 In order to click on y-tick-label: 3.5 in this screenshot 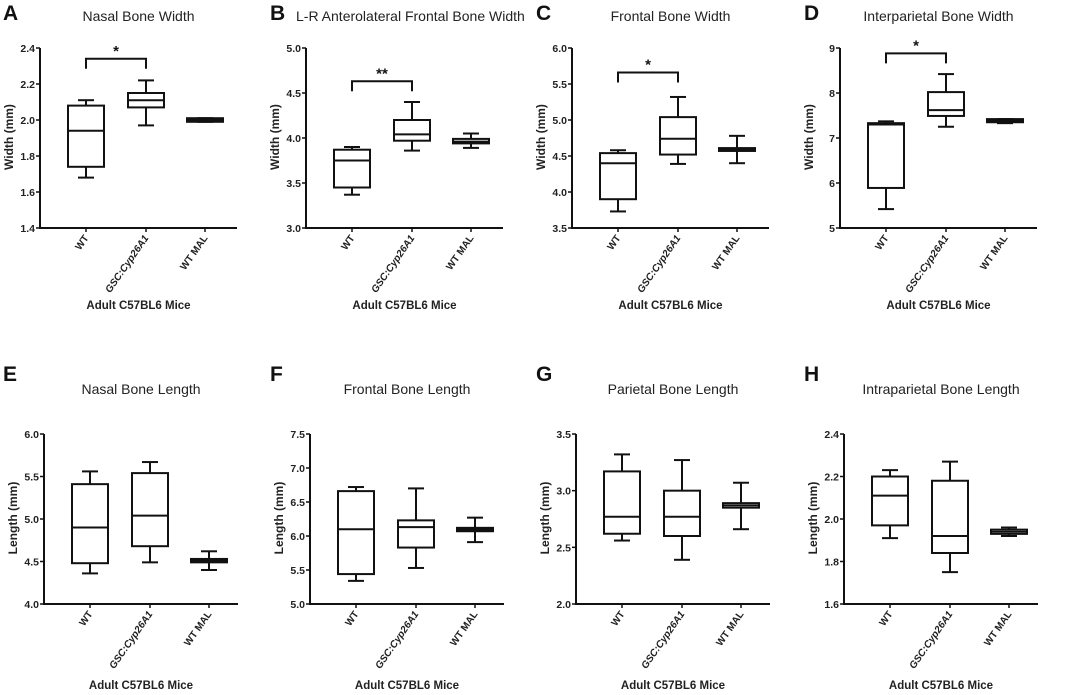, I will do `click(563, 435)`.